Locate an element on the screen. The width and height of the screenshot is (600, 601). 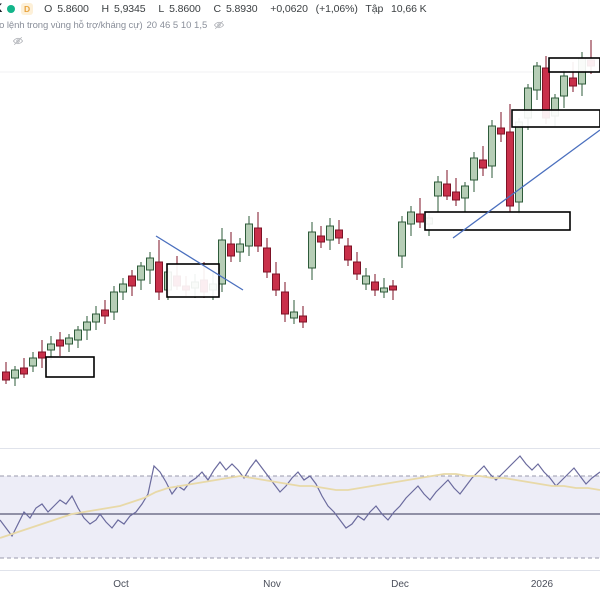
change-percent: (+1,06%) is located at coordinates (336, 8).